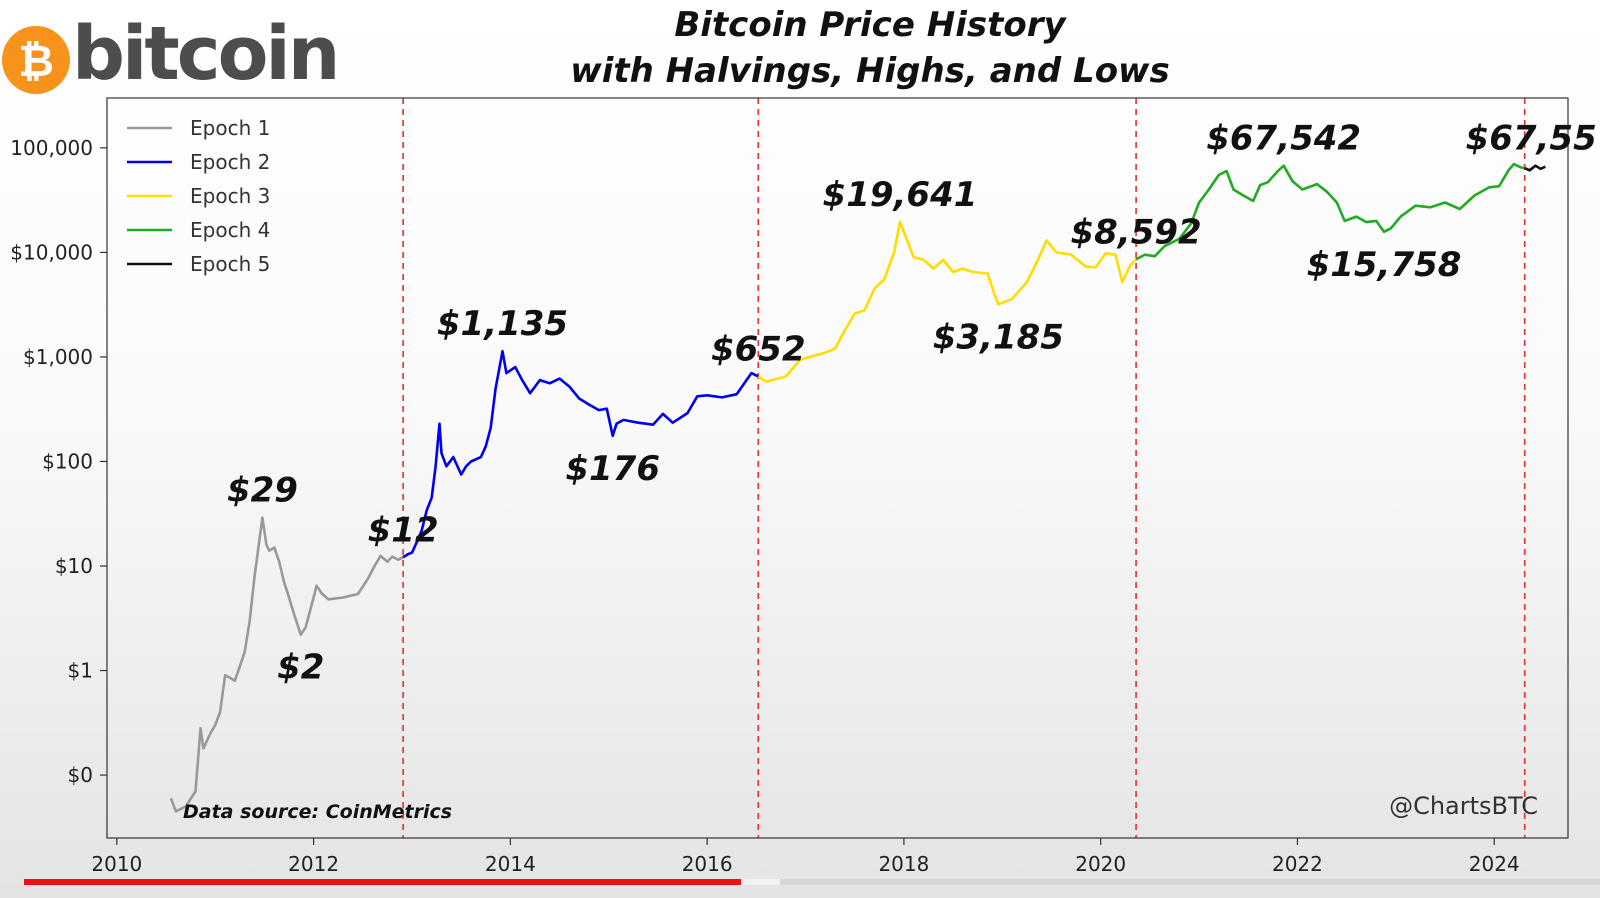 This screenshot has height=898, width=1600. Describe the element at coordinates (812, 882) in the screenshot. I see `video-progress-track` at that location.